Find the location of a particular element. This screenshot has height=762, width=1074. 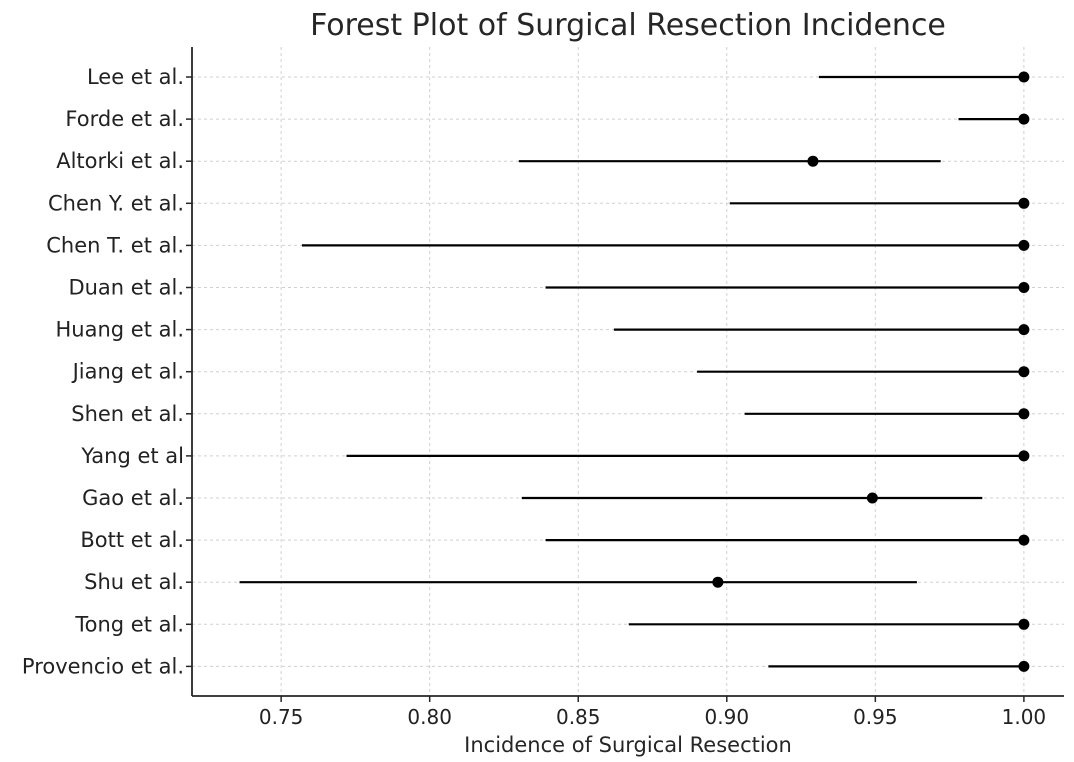

x-tick-label: 1.00 is located at coordinates (1024, 717).